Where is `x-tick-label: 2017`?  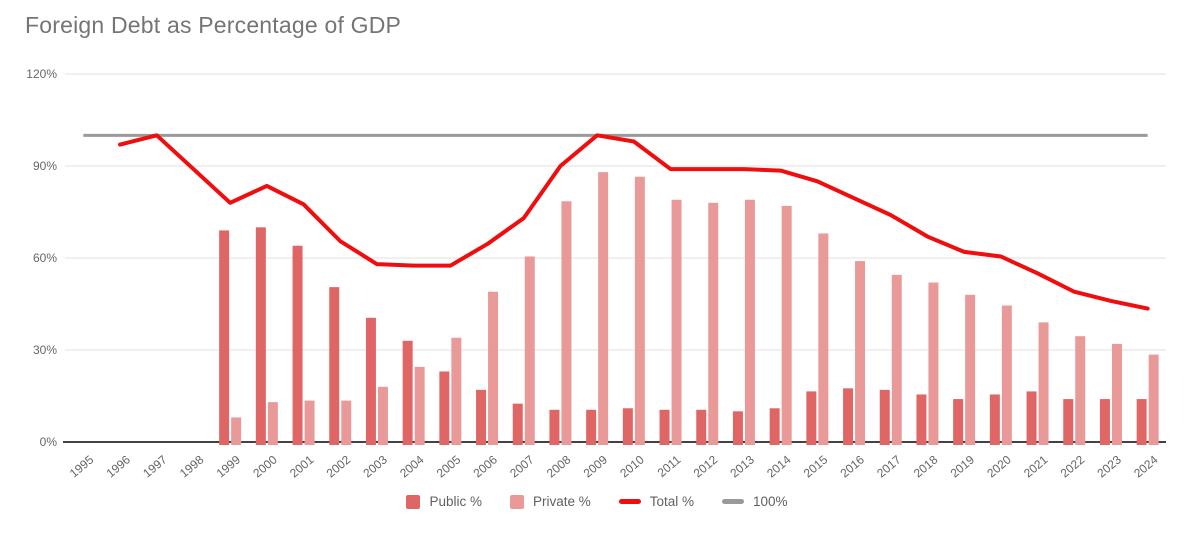 x-tick-label: 2017 is located at coordinates (889, 466).